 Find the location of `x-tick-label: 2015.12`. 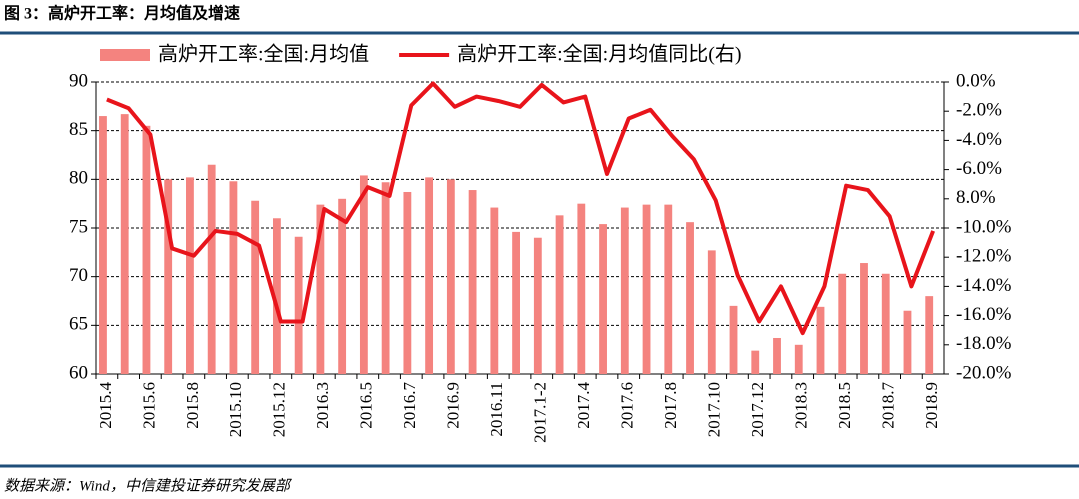

x-tick-label: 2015.12 is located at coordinates (279, 409).